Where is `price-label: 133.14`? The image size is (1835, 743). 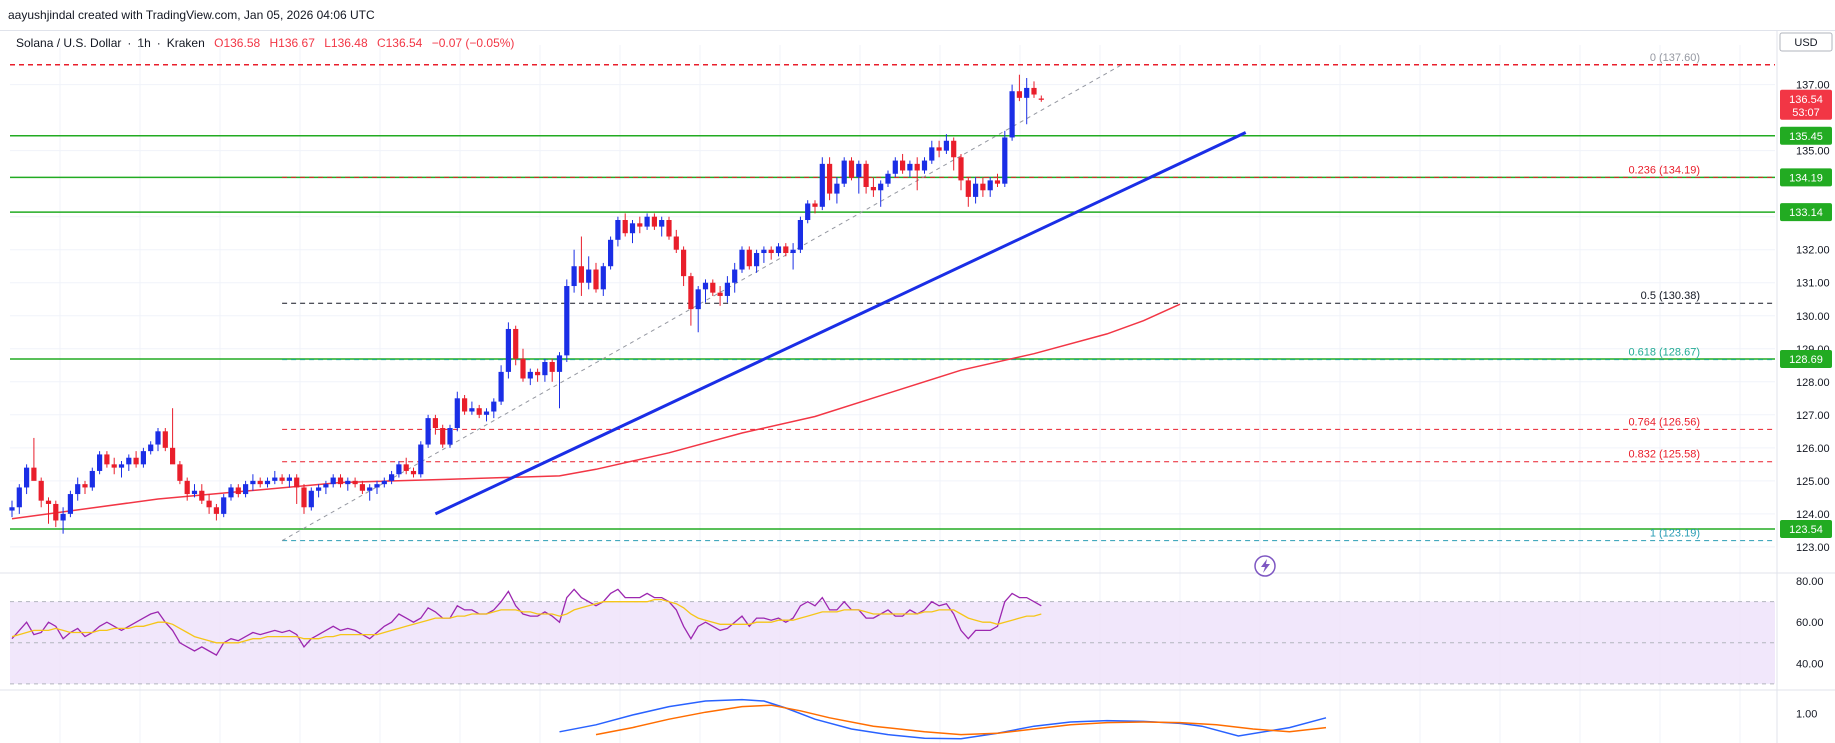 price-label: 133.14 is located at coordinates (1806, 213).